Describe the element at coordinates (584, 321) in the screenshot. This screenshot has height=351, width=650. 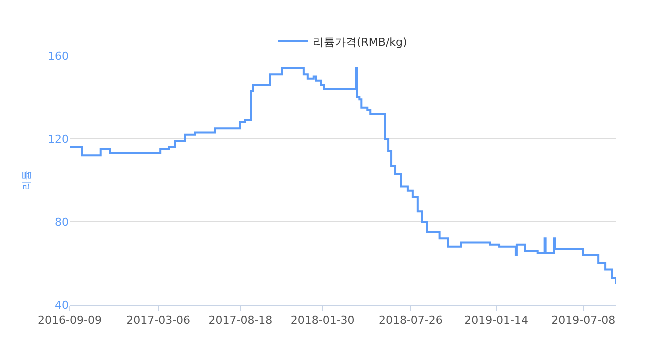
I see `x-tick-label: 2019-07-08` at that location.